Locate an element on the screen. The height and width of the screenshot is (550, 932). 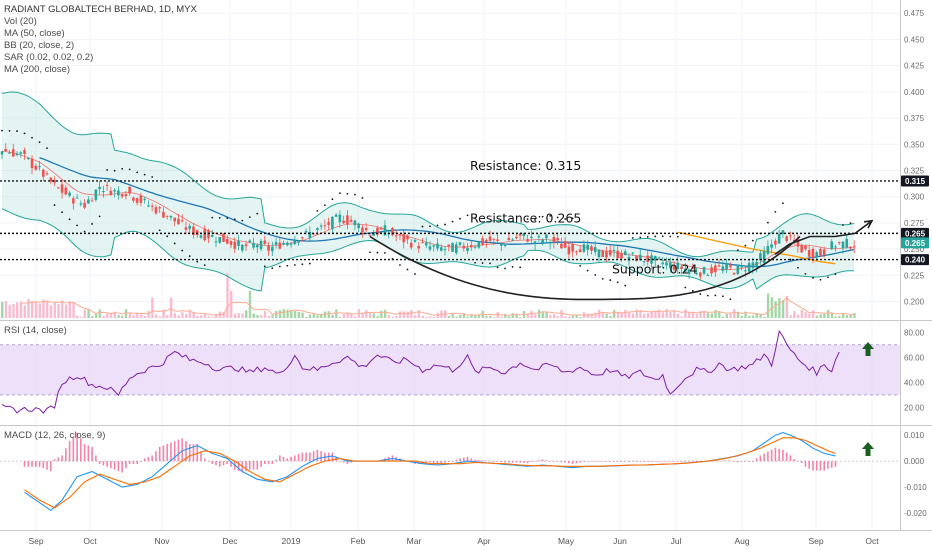
legend-vol: Vol (20) is located at coordinates (20, 21).